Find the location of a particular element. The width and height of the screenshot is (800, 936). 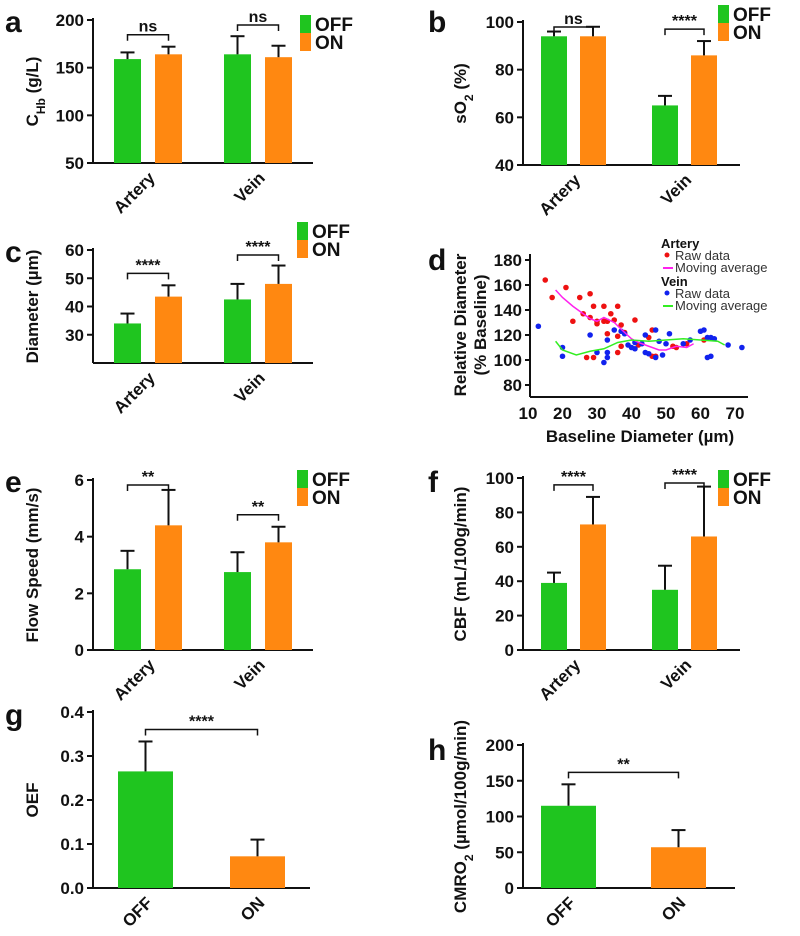

significance-label: ns is located at coordinates (573, 19).